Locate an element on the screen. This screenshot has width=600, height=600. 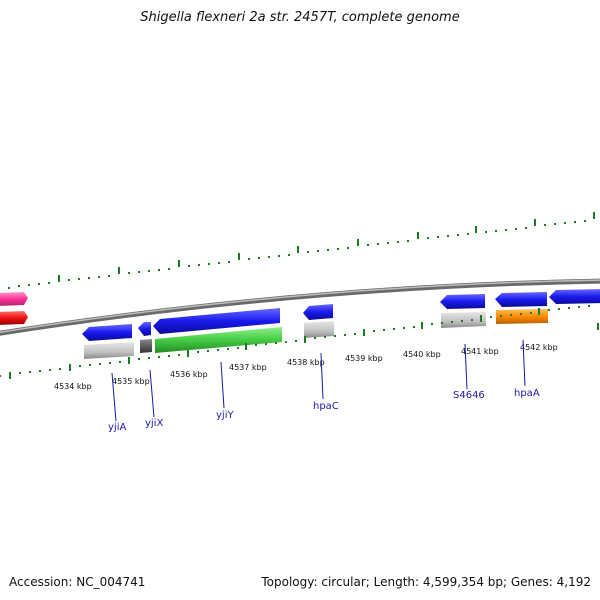
gene-pink-arrow is located at coordinates (14, 299).